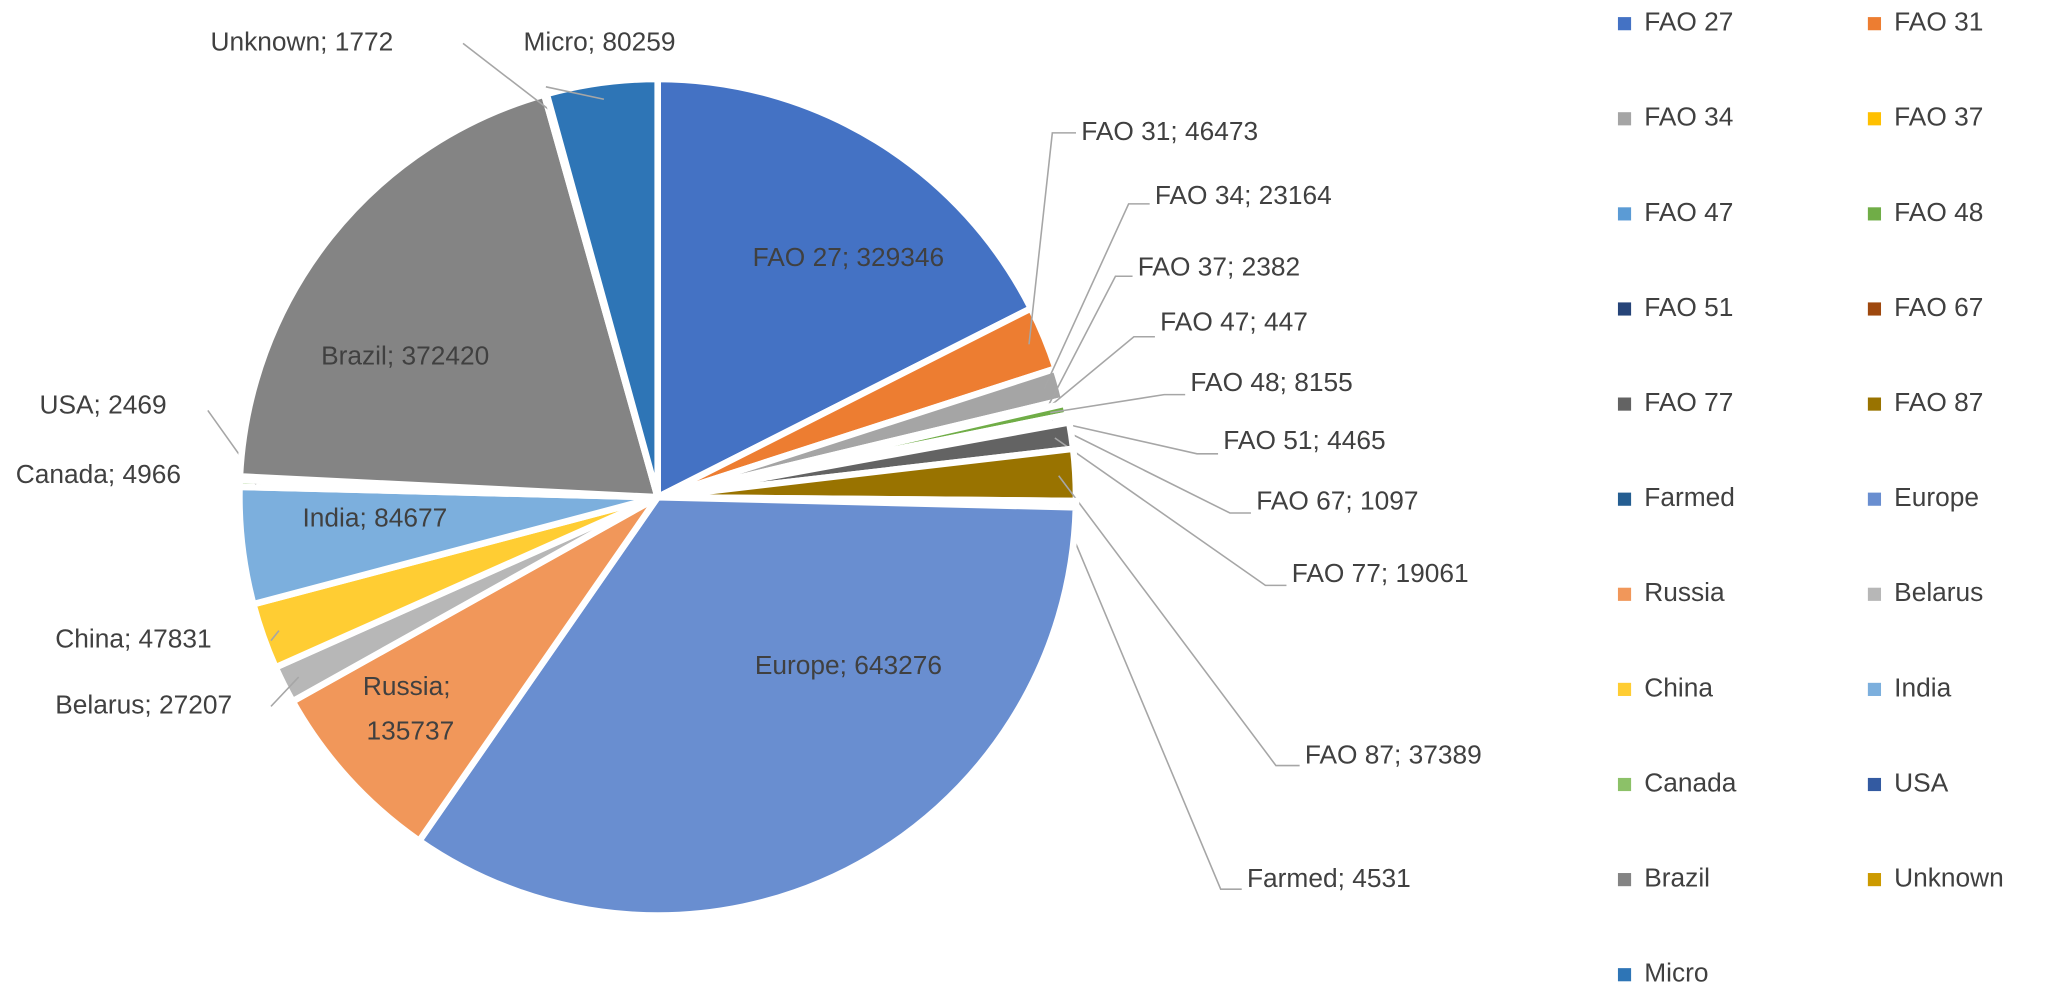  I want to click on data-label: FAO 77; 19061, so click(1380, 573).